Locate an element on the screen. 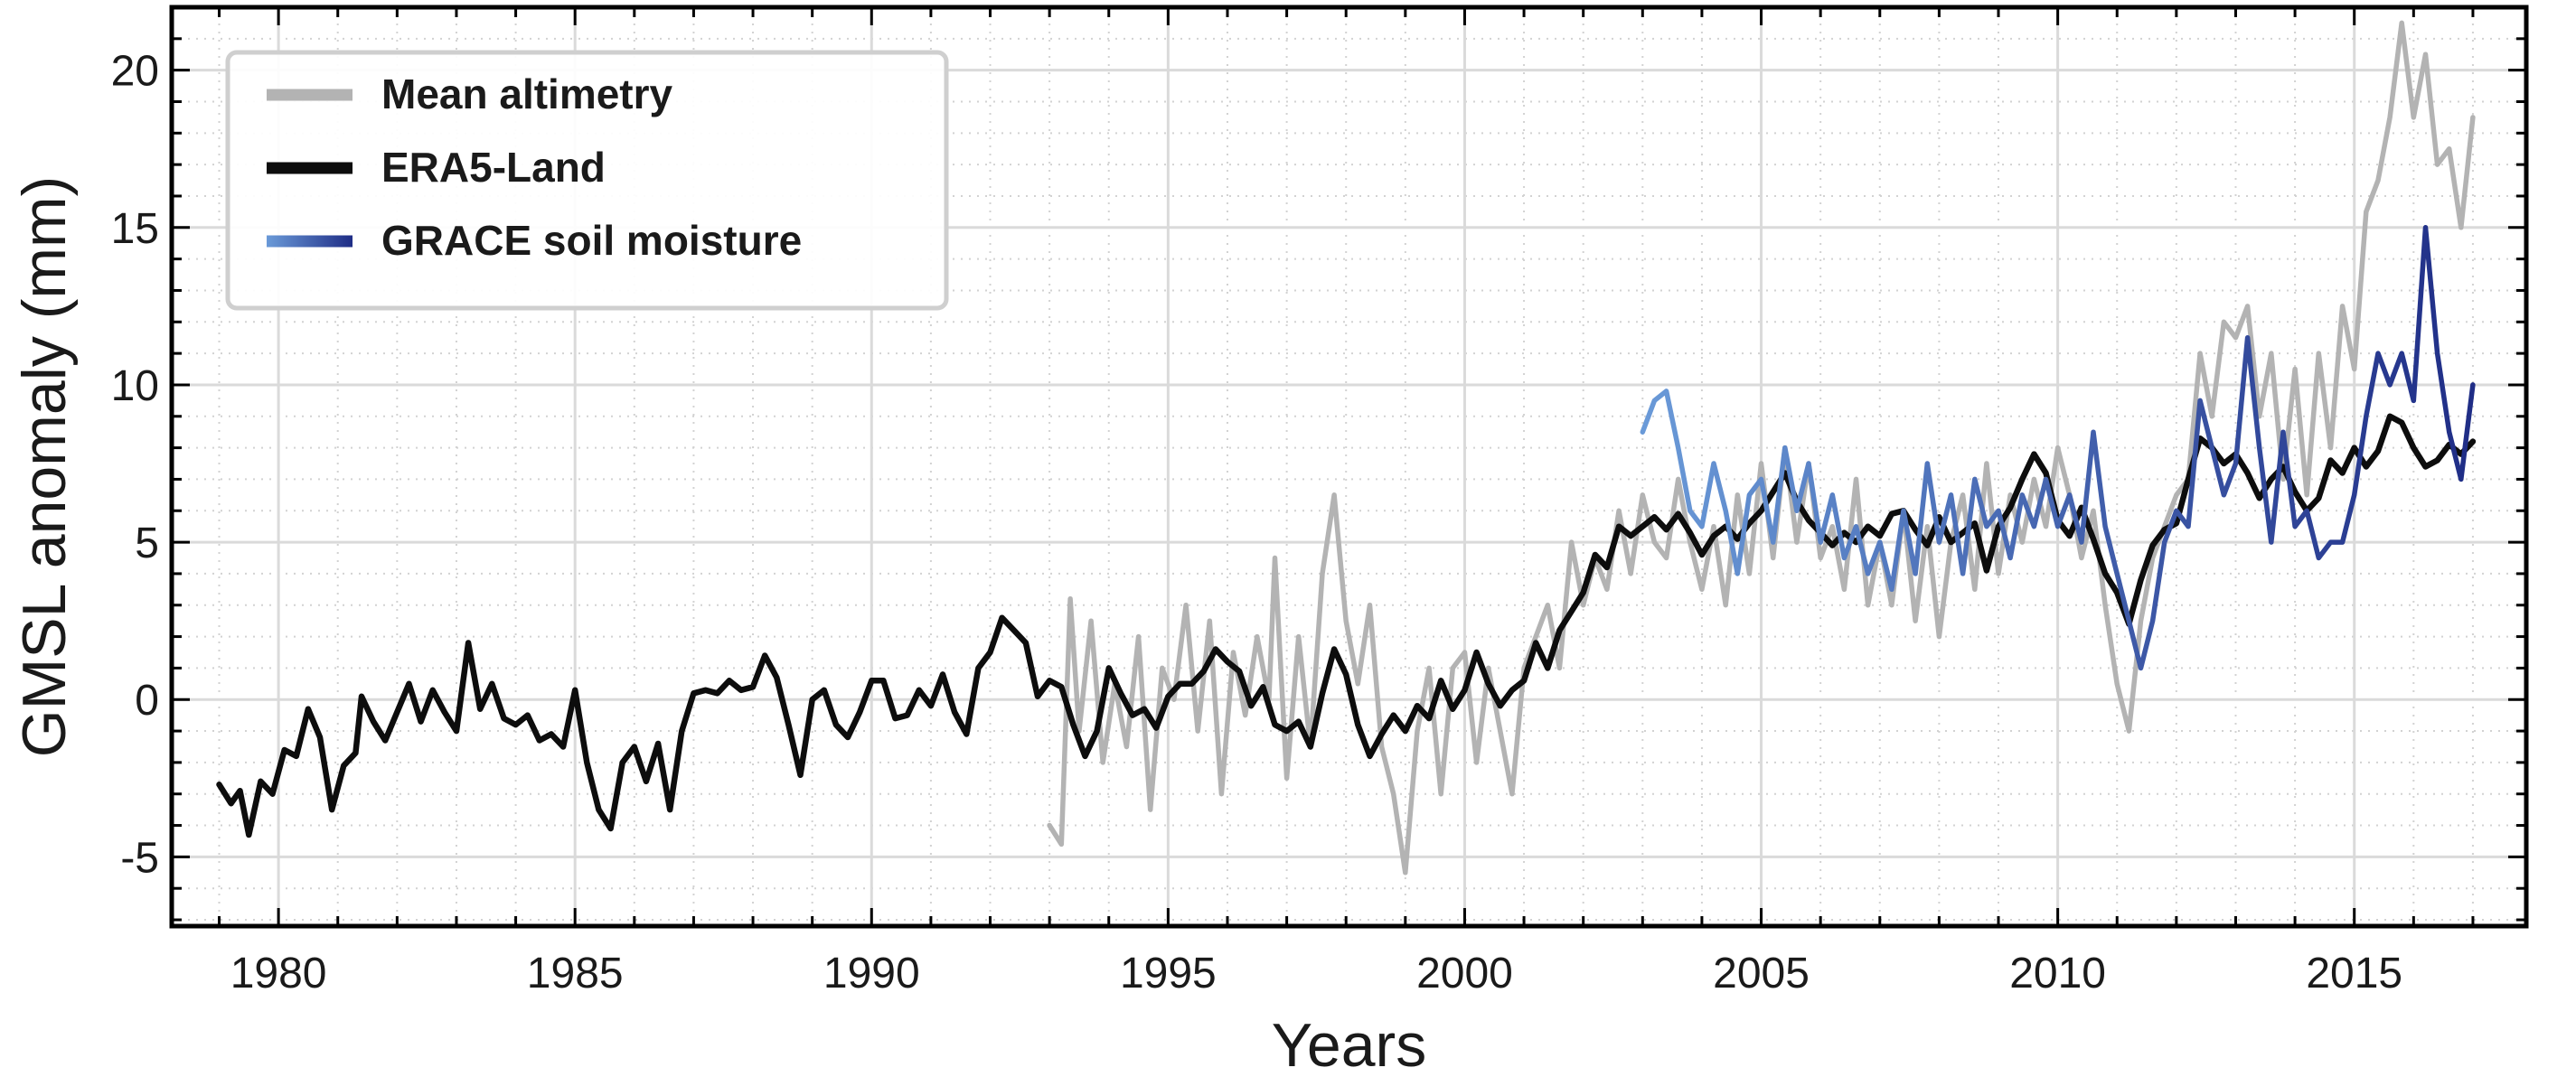 The width and height of the screenshot is (2576, 1077). y-tick-label: 20 is located at coordinates (135, 72).